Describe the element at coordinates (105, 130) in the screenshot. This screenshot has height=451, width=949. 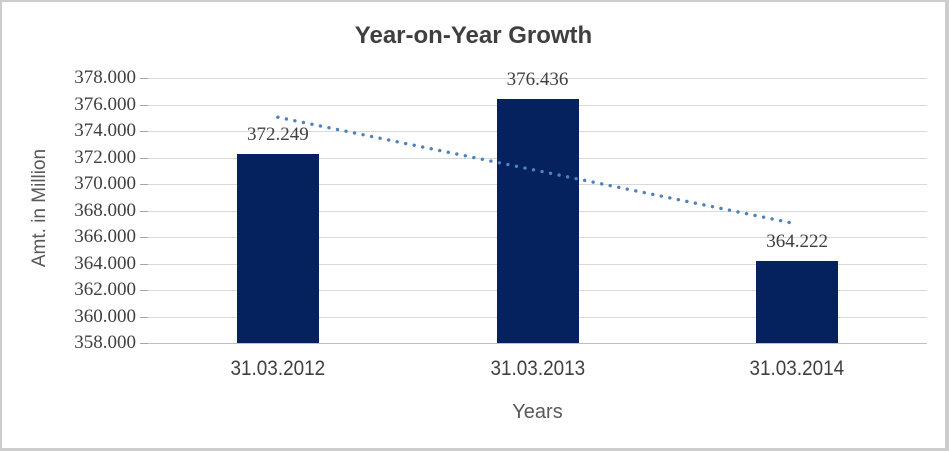
I see `y-axis-tick-label: 374.000` at that location.